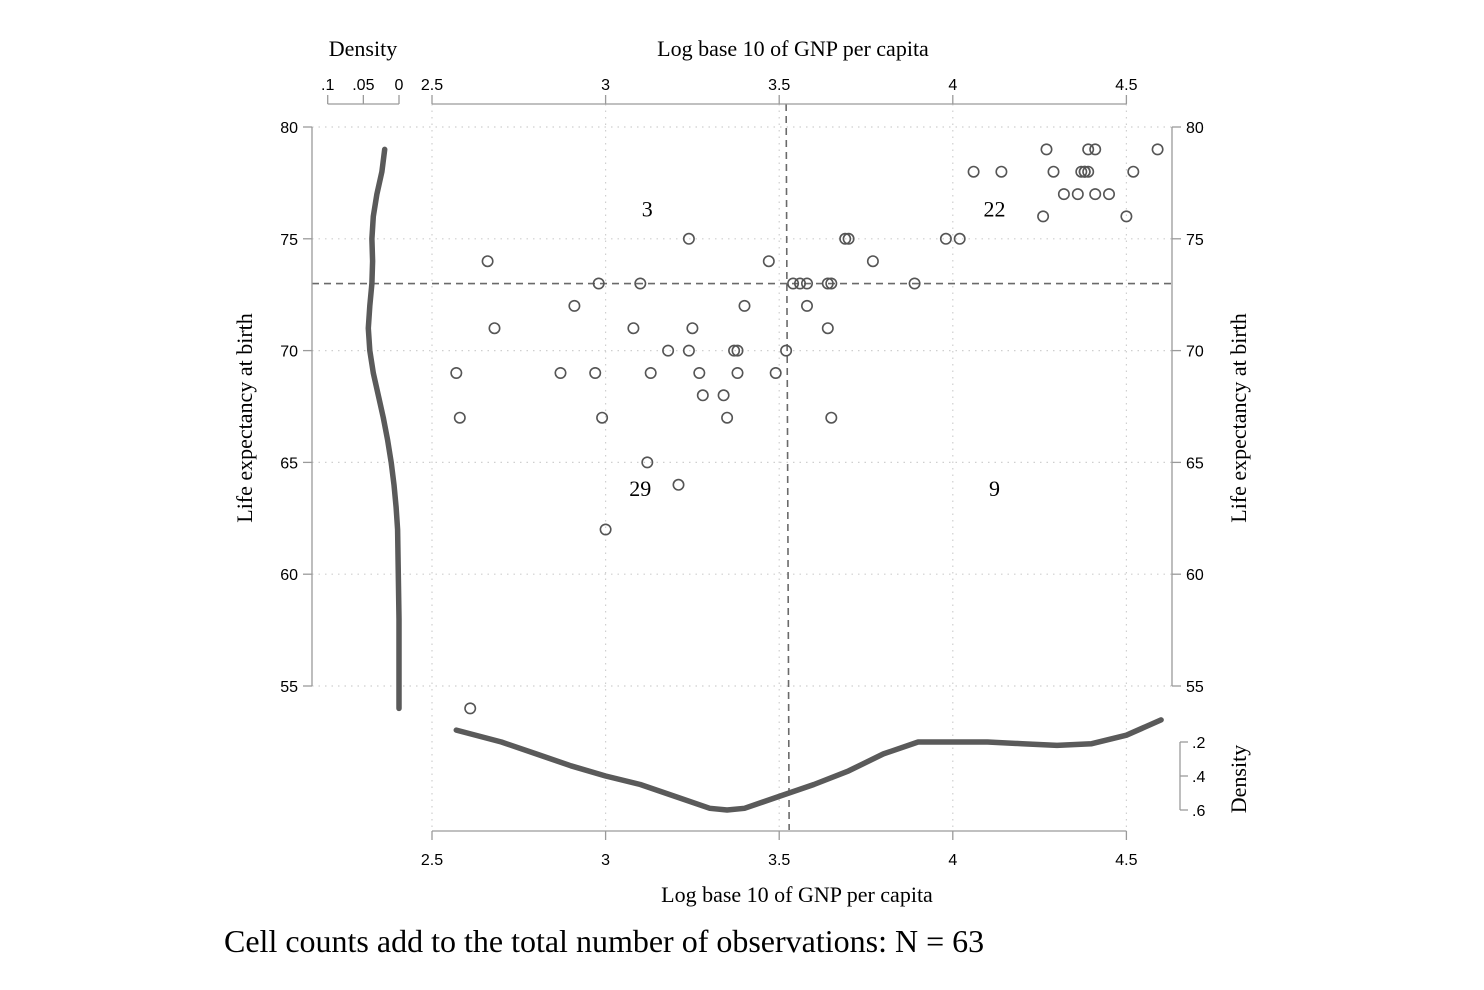 The height and width of the screenshot is (990, 1484). Describe the element at coordinates (640, 488) in the screenshot. I see `cell-count-label: 29` at that location.